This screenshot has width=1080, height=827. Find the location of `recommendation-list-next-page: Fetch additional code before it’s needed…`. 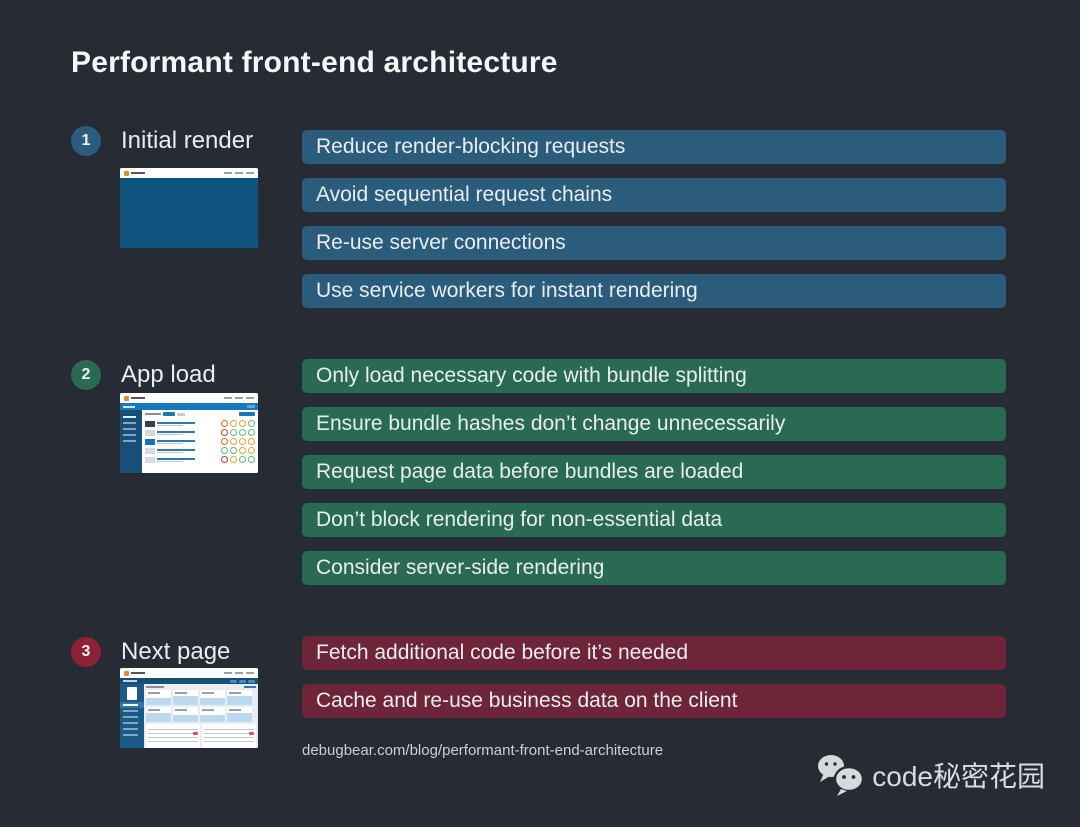

recommendation-list-next-page: Fetch additional code before it’s needed… is located at coordinates (654, 684).